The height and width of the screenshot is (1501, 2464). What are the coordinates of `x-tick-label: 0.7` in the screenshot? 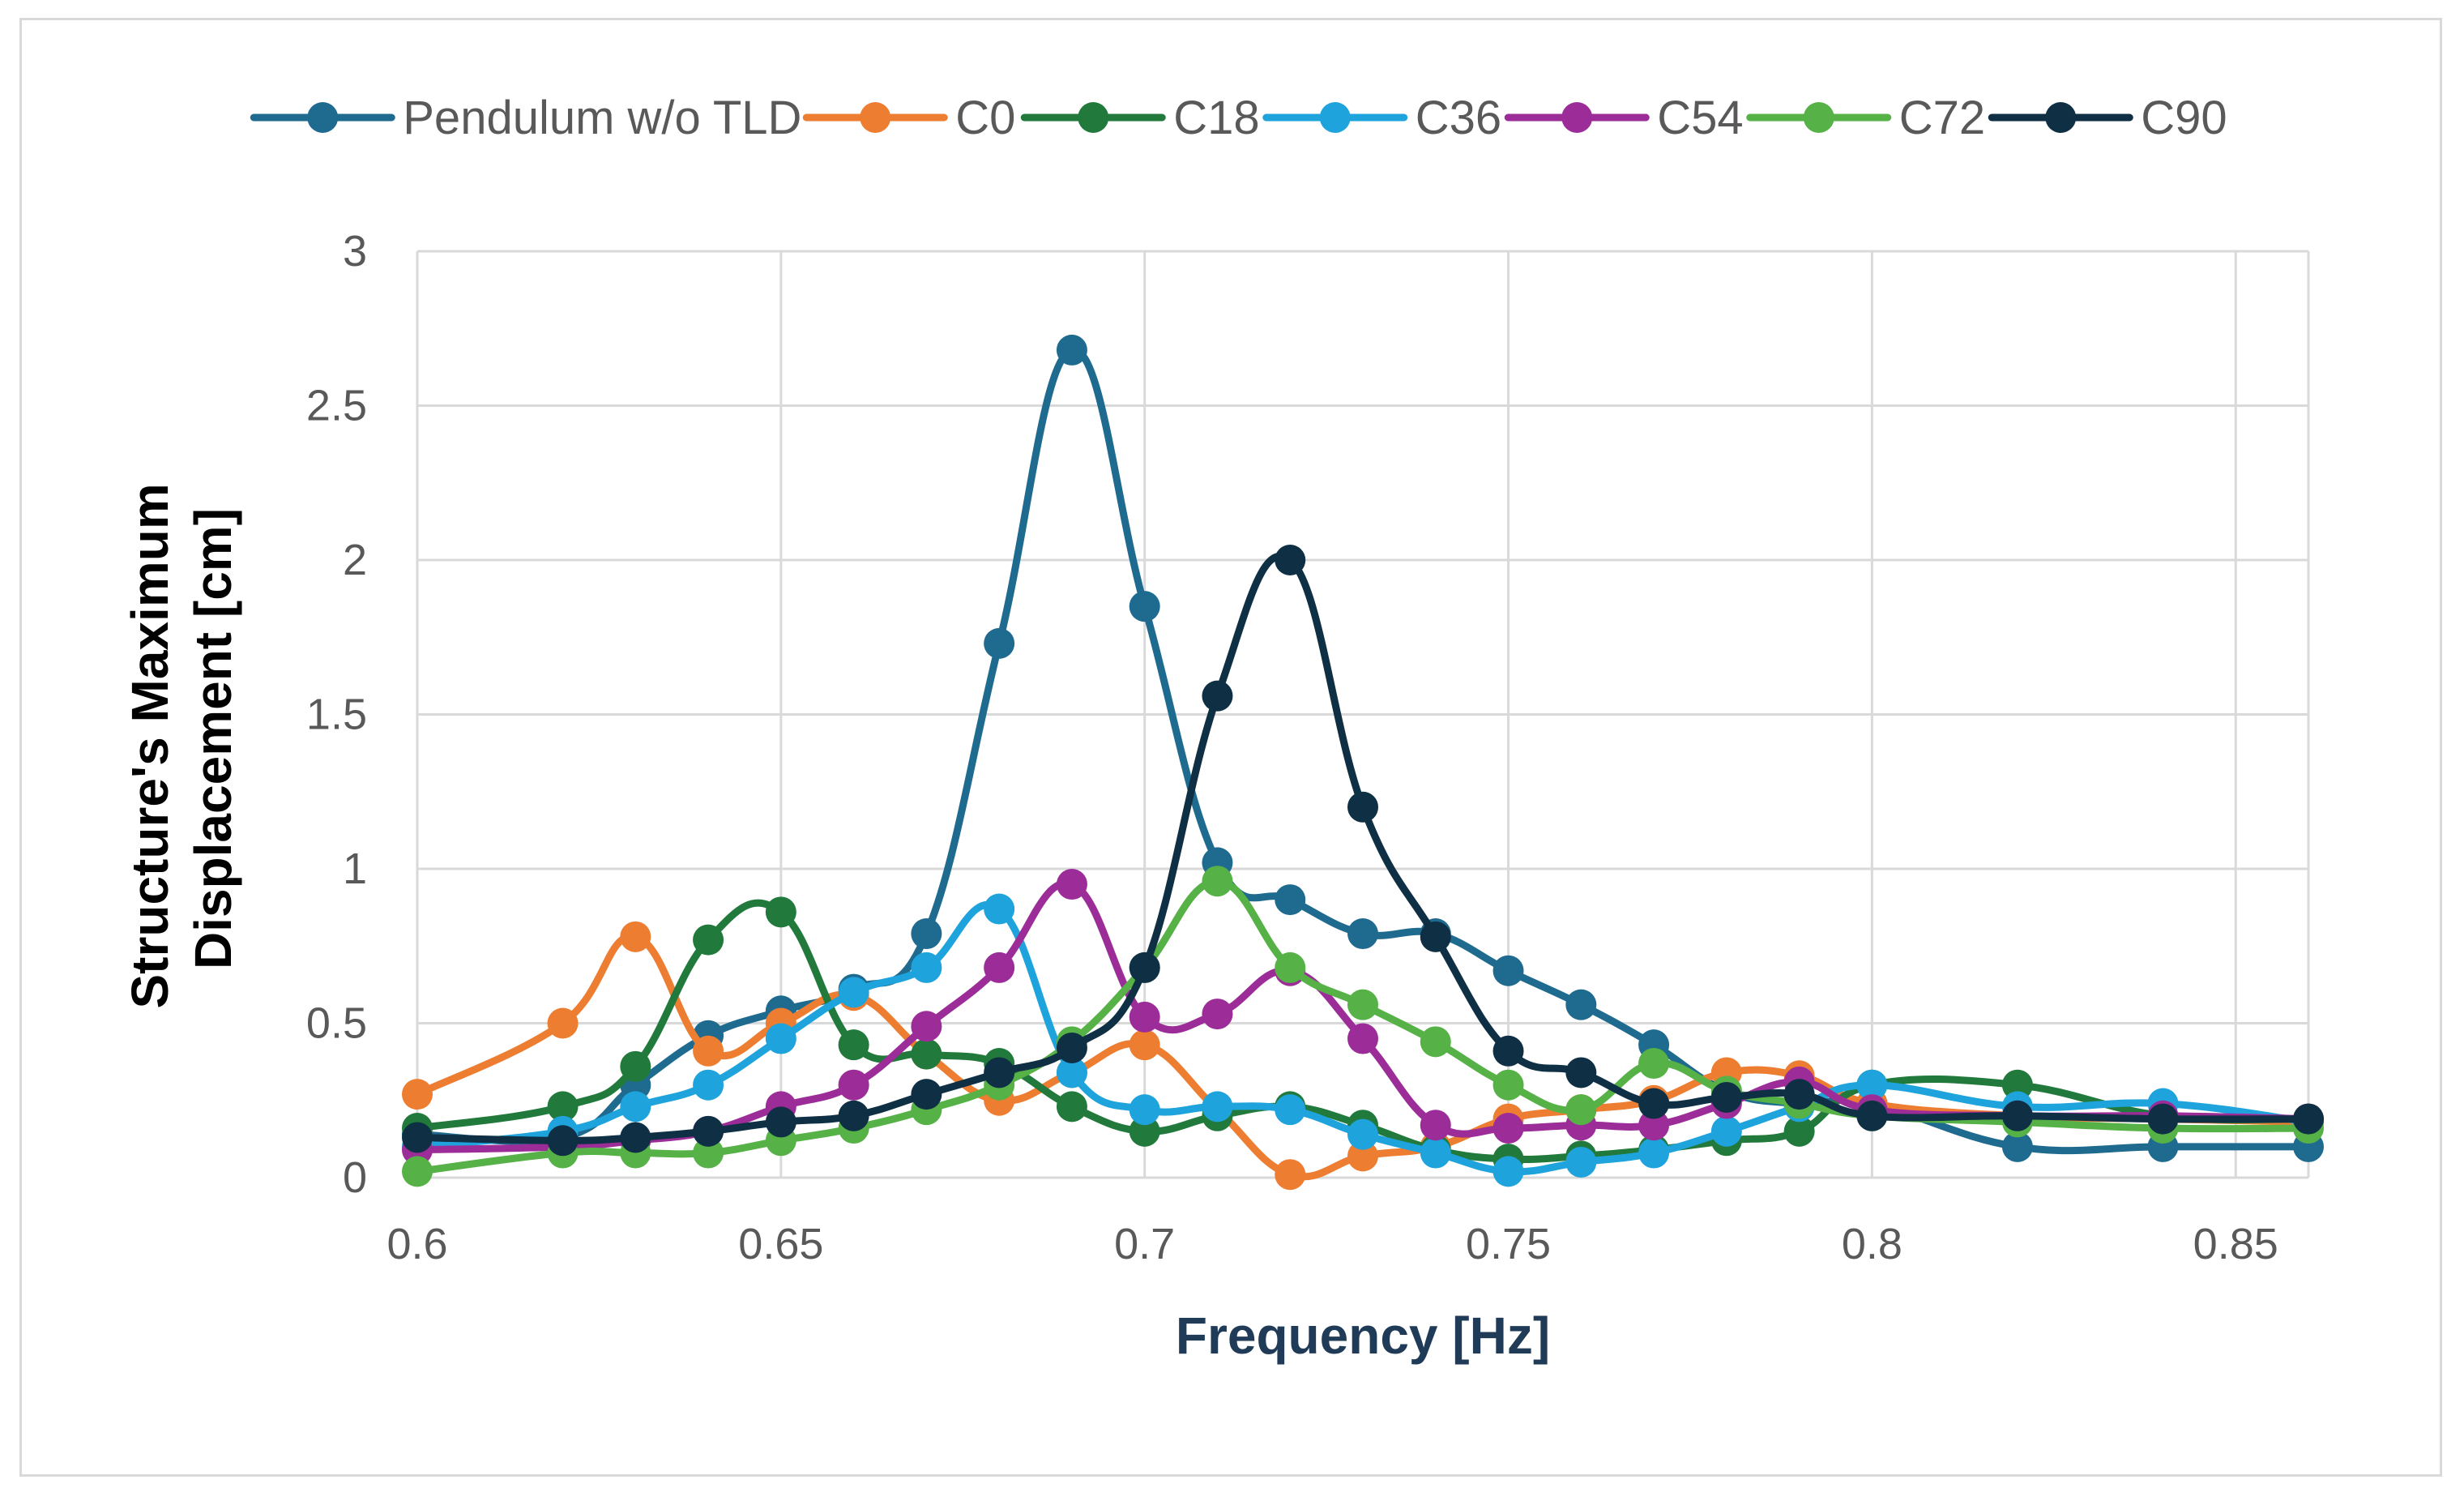 It's located at (1144, 1244).